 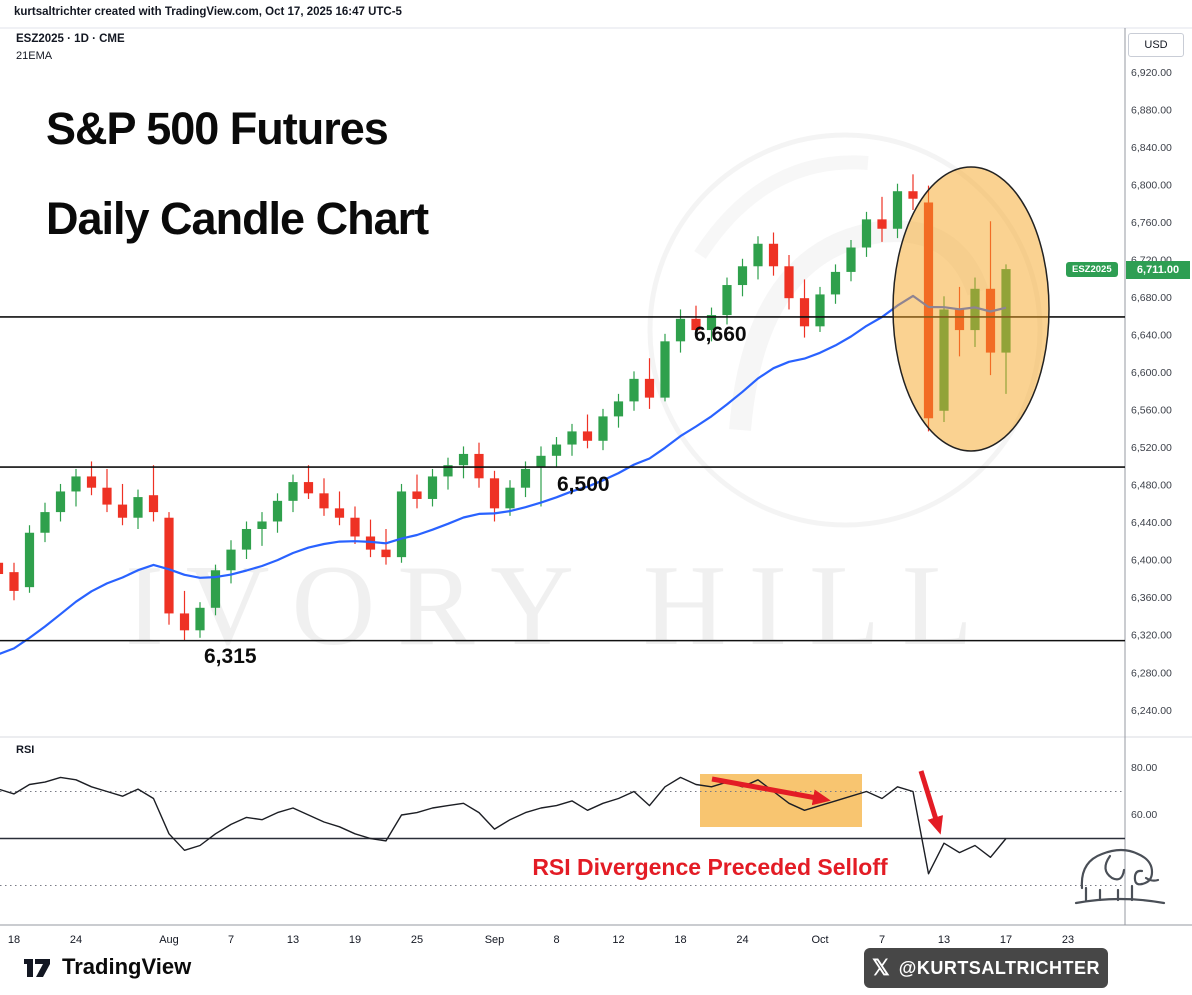 What do you see at coordinates (1151, 486) in the screenshot?
I see `svg-text: 6,480.00` at bounding box center [1151, 486].